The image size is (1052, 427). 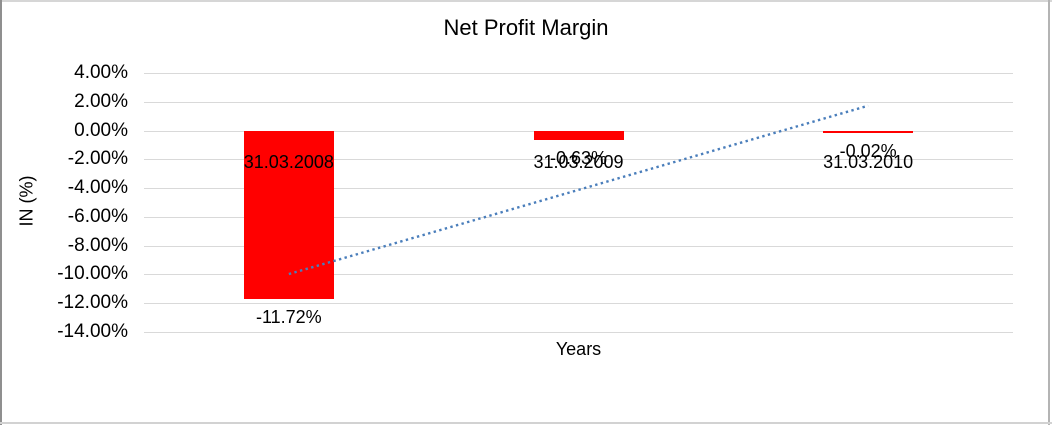 What do you see at coordinates (288, 317) in the screenshot?
I see `data-label: -11.72%` at bounding box center [288, 317].